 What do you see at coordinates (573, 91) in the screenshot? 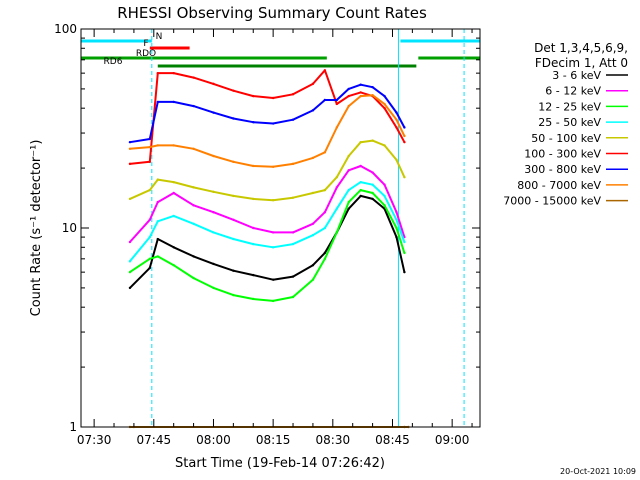
I see `legend-entry: 6 - 12 keV` at bounding box center [573, 91].